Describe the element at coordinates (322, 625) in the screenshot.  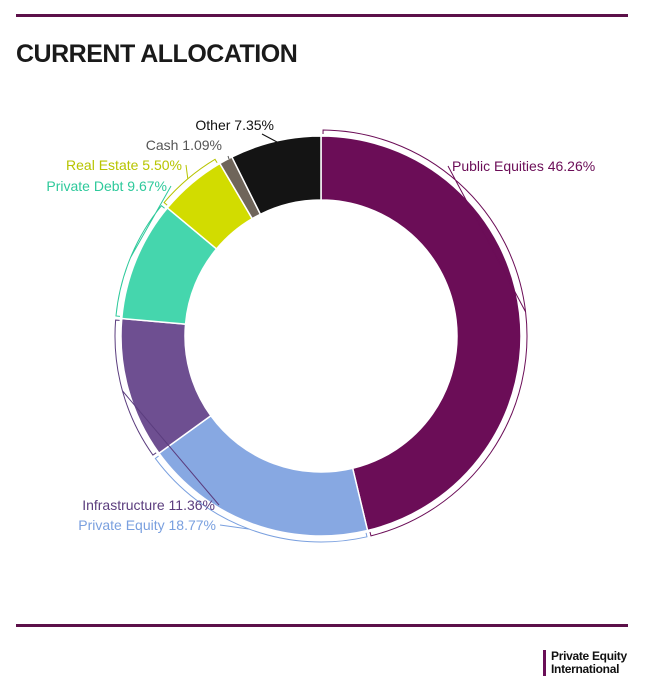
I see `bottom-divider` at that location.